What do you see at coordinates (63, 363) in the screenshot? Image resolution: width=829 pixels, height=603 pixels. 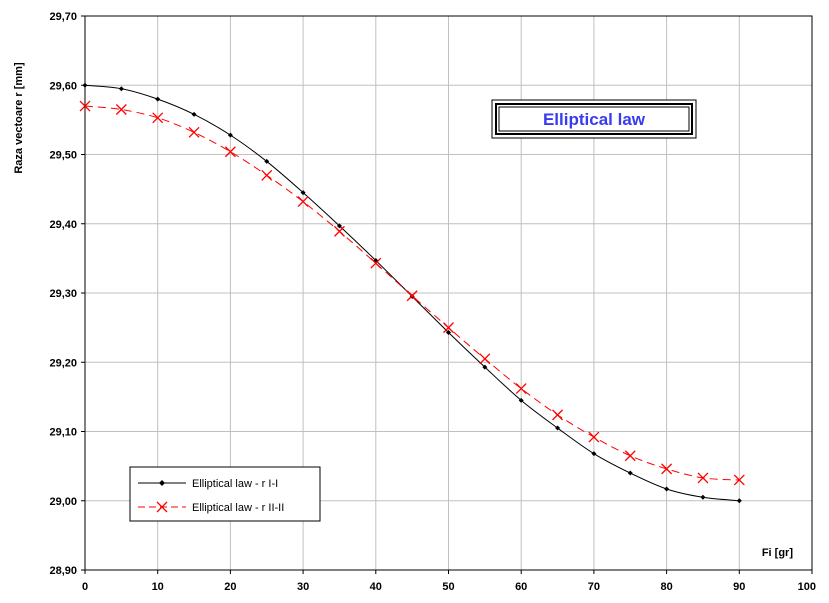 I see `y-tick-label: 29,20` at bounding box center [63, 363].